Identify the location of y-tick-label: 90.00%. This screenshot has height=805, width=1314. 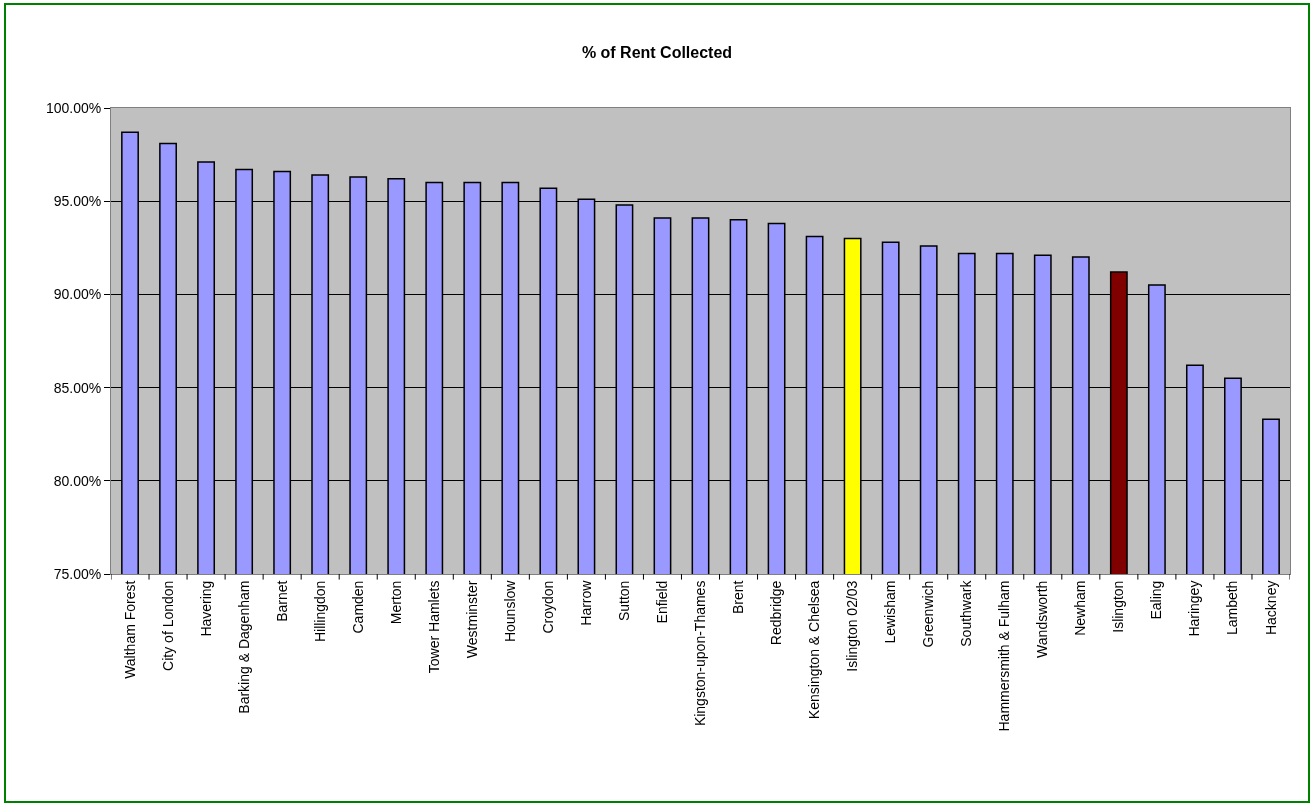
(77, 294).